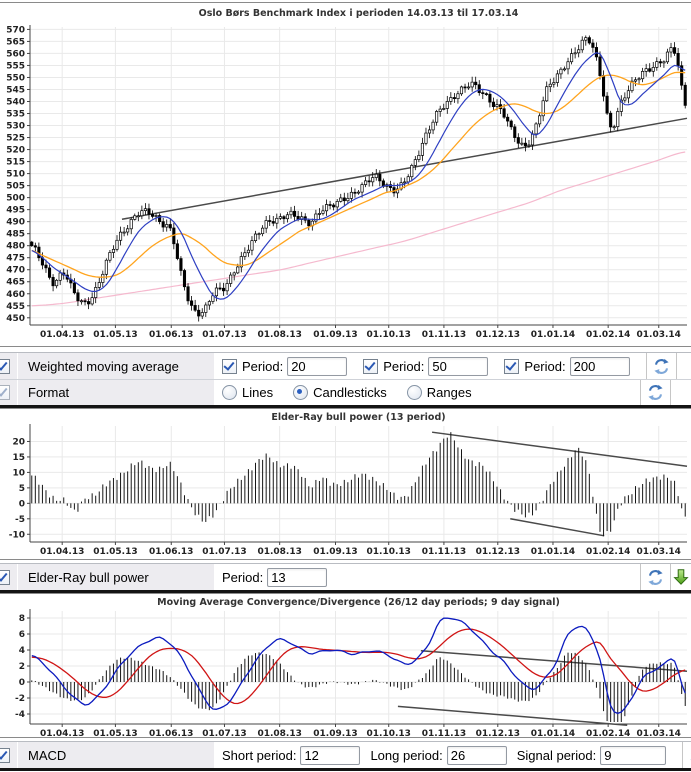 The height and width of the screenshot is (772, 691). Describe the element at coordinates (15, 30) in the screenshot. I see `svg-text: 570` at that location.